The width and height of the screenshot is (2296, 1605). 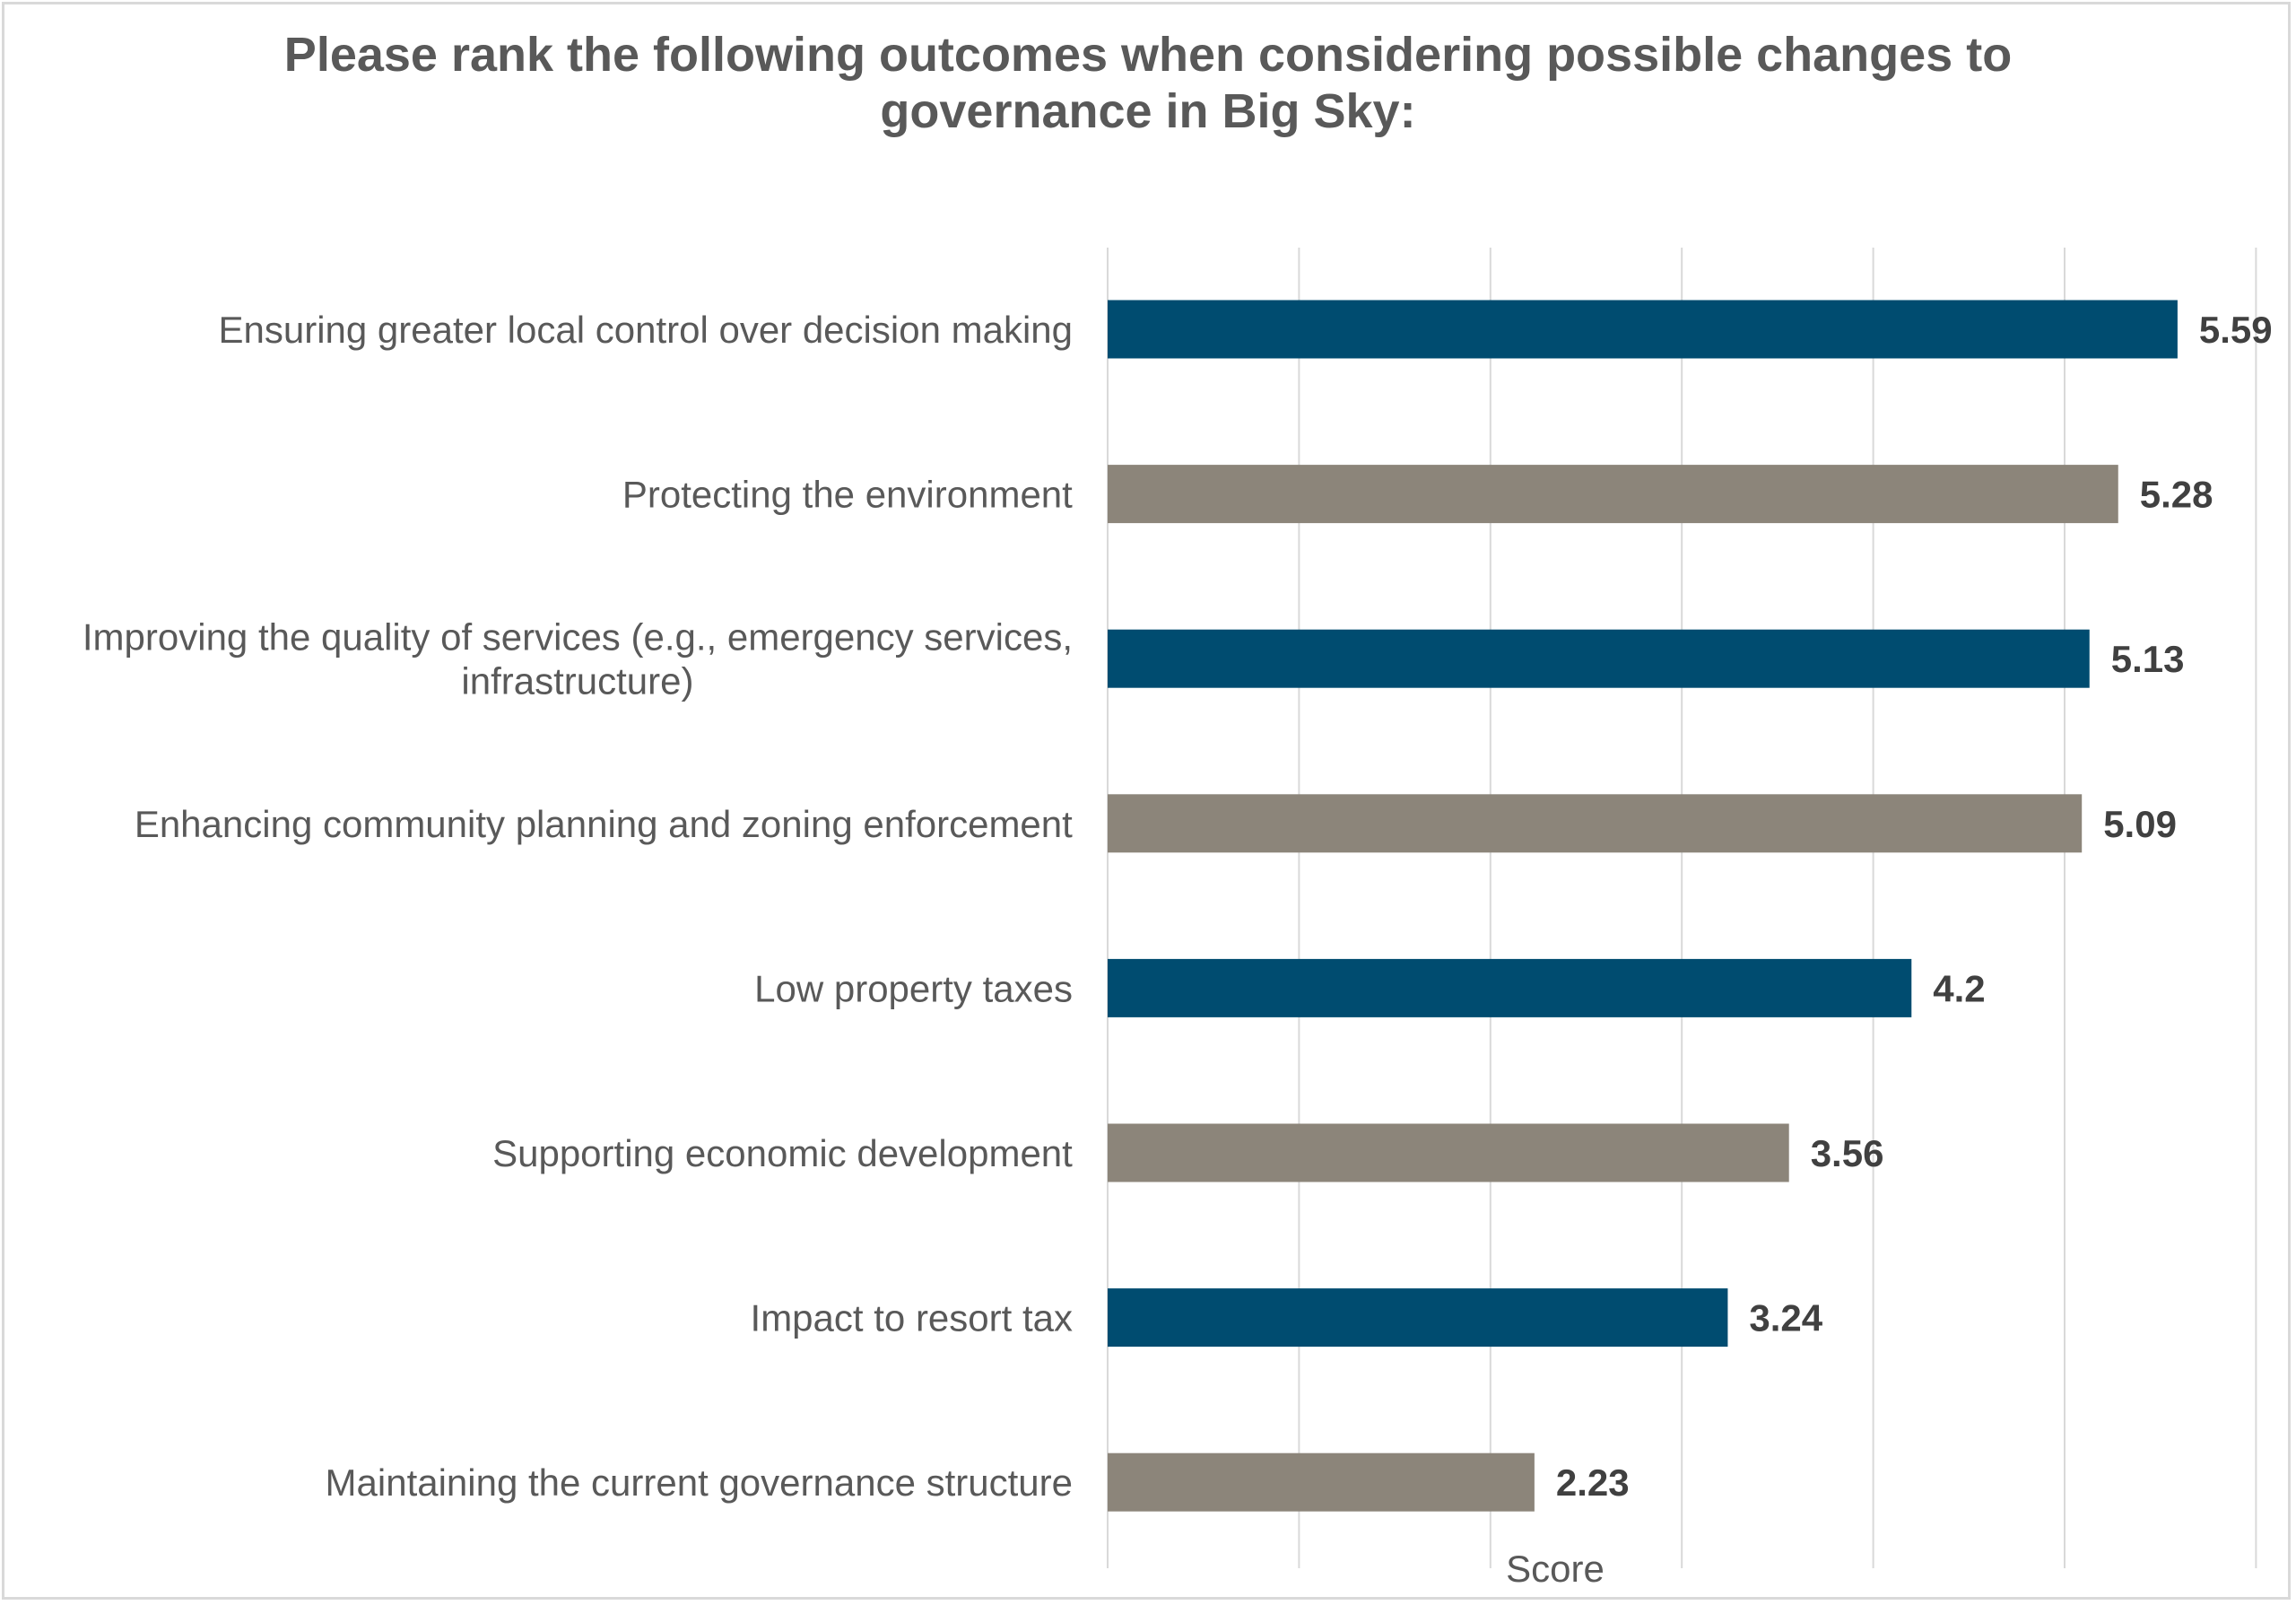 I want to click on value-label: 3.24, so click(x=1785, y=1318).